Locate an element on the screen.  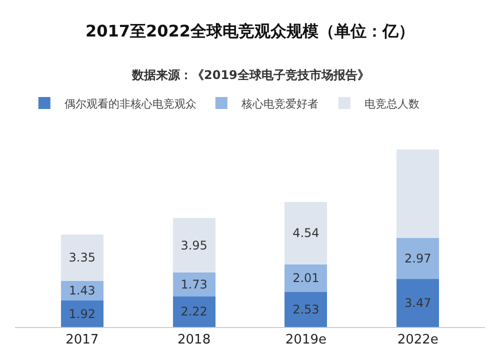
data-label: 2.97 is located at coordinates (418, 259).